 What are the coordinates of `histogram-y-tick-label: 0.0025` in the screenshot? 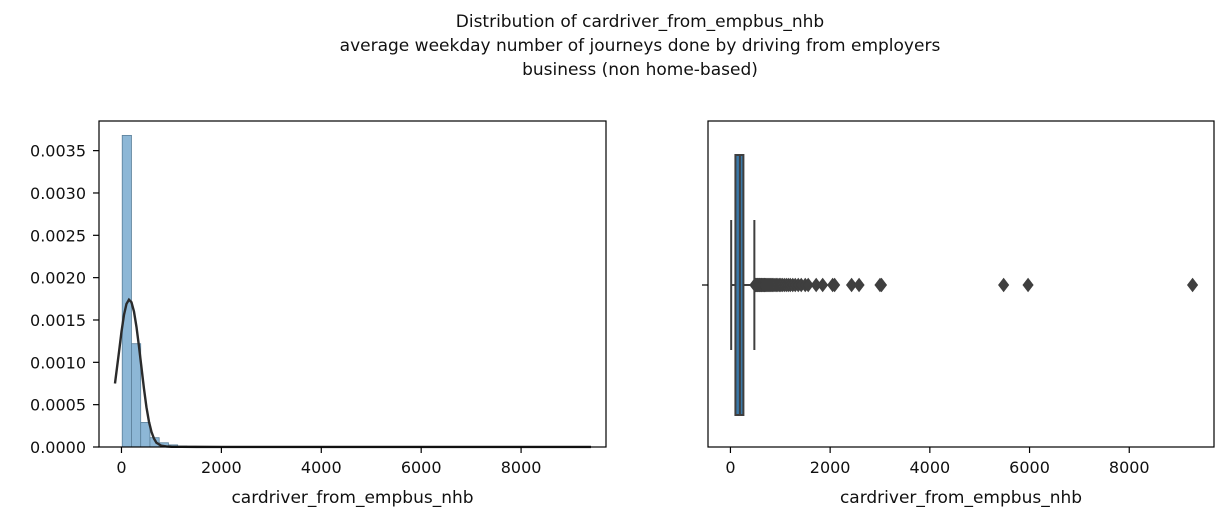 It's located at (58, 235).